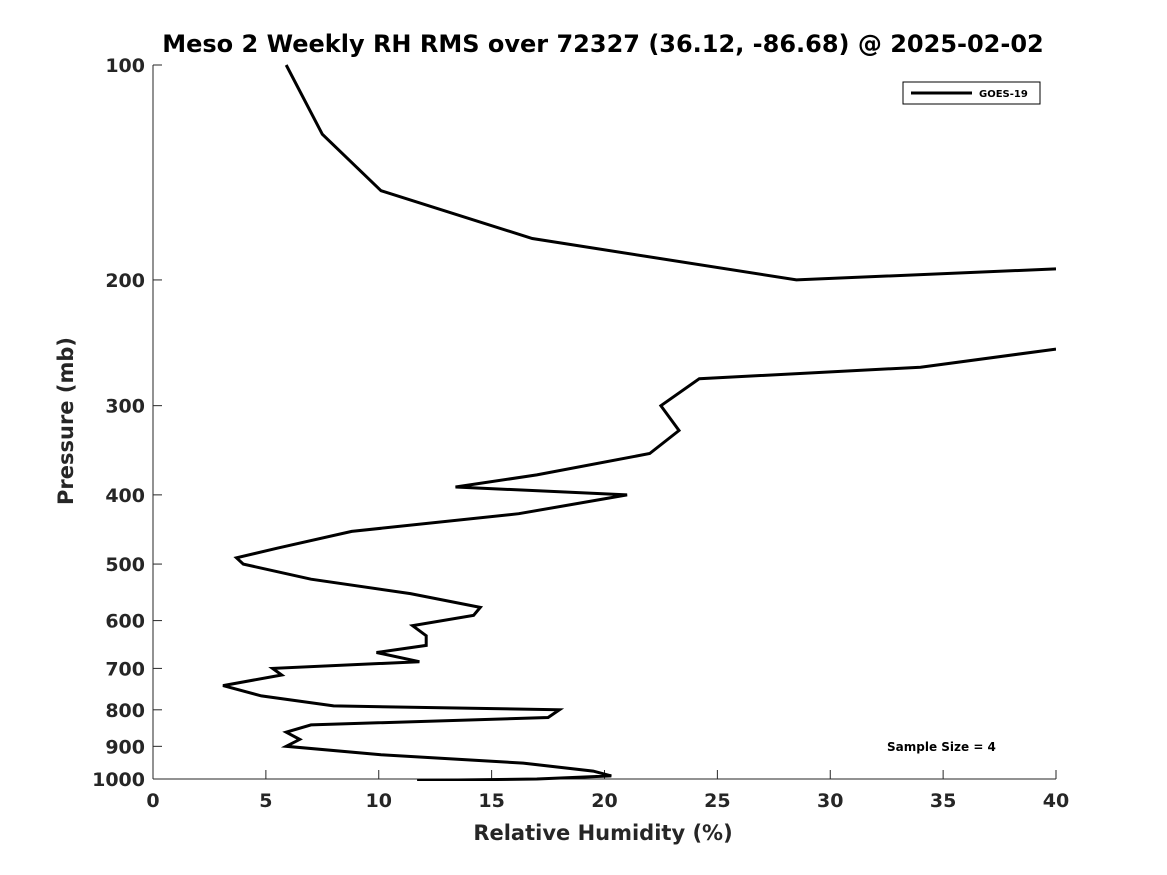  I want to click on x-tick-label: 0, so click(152, 801).